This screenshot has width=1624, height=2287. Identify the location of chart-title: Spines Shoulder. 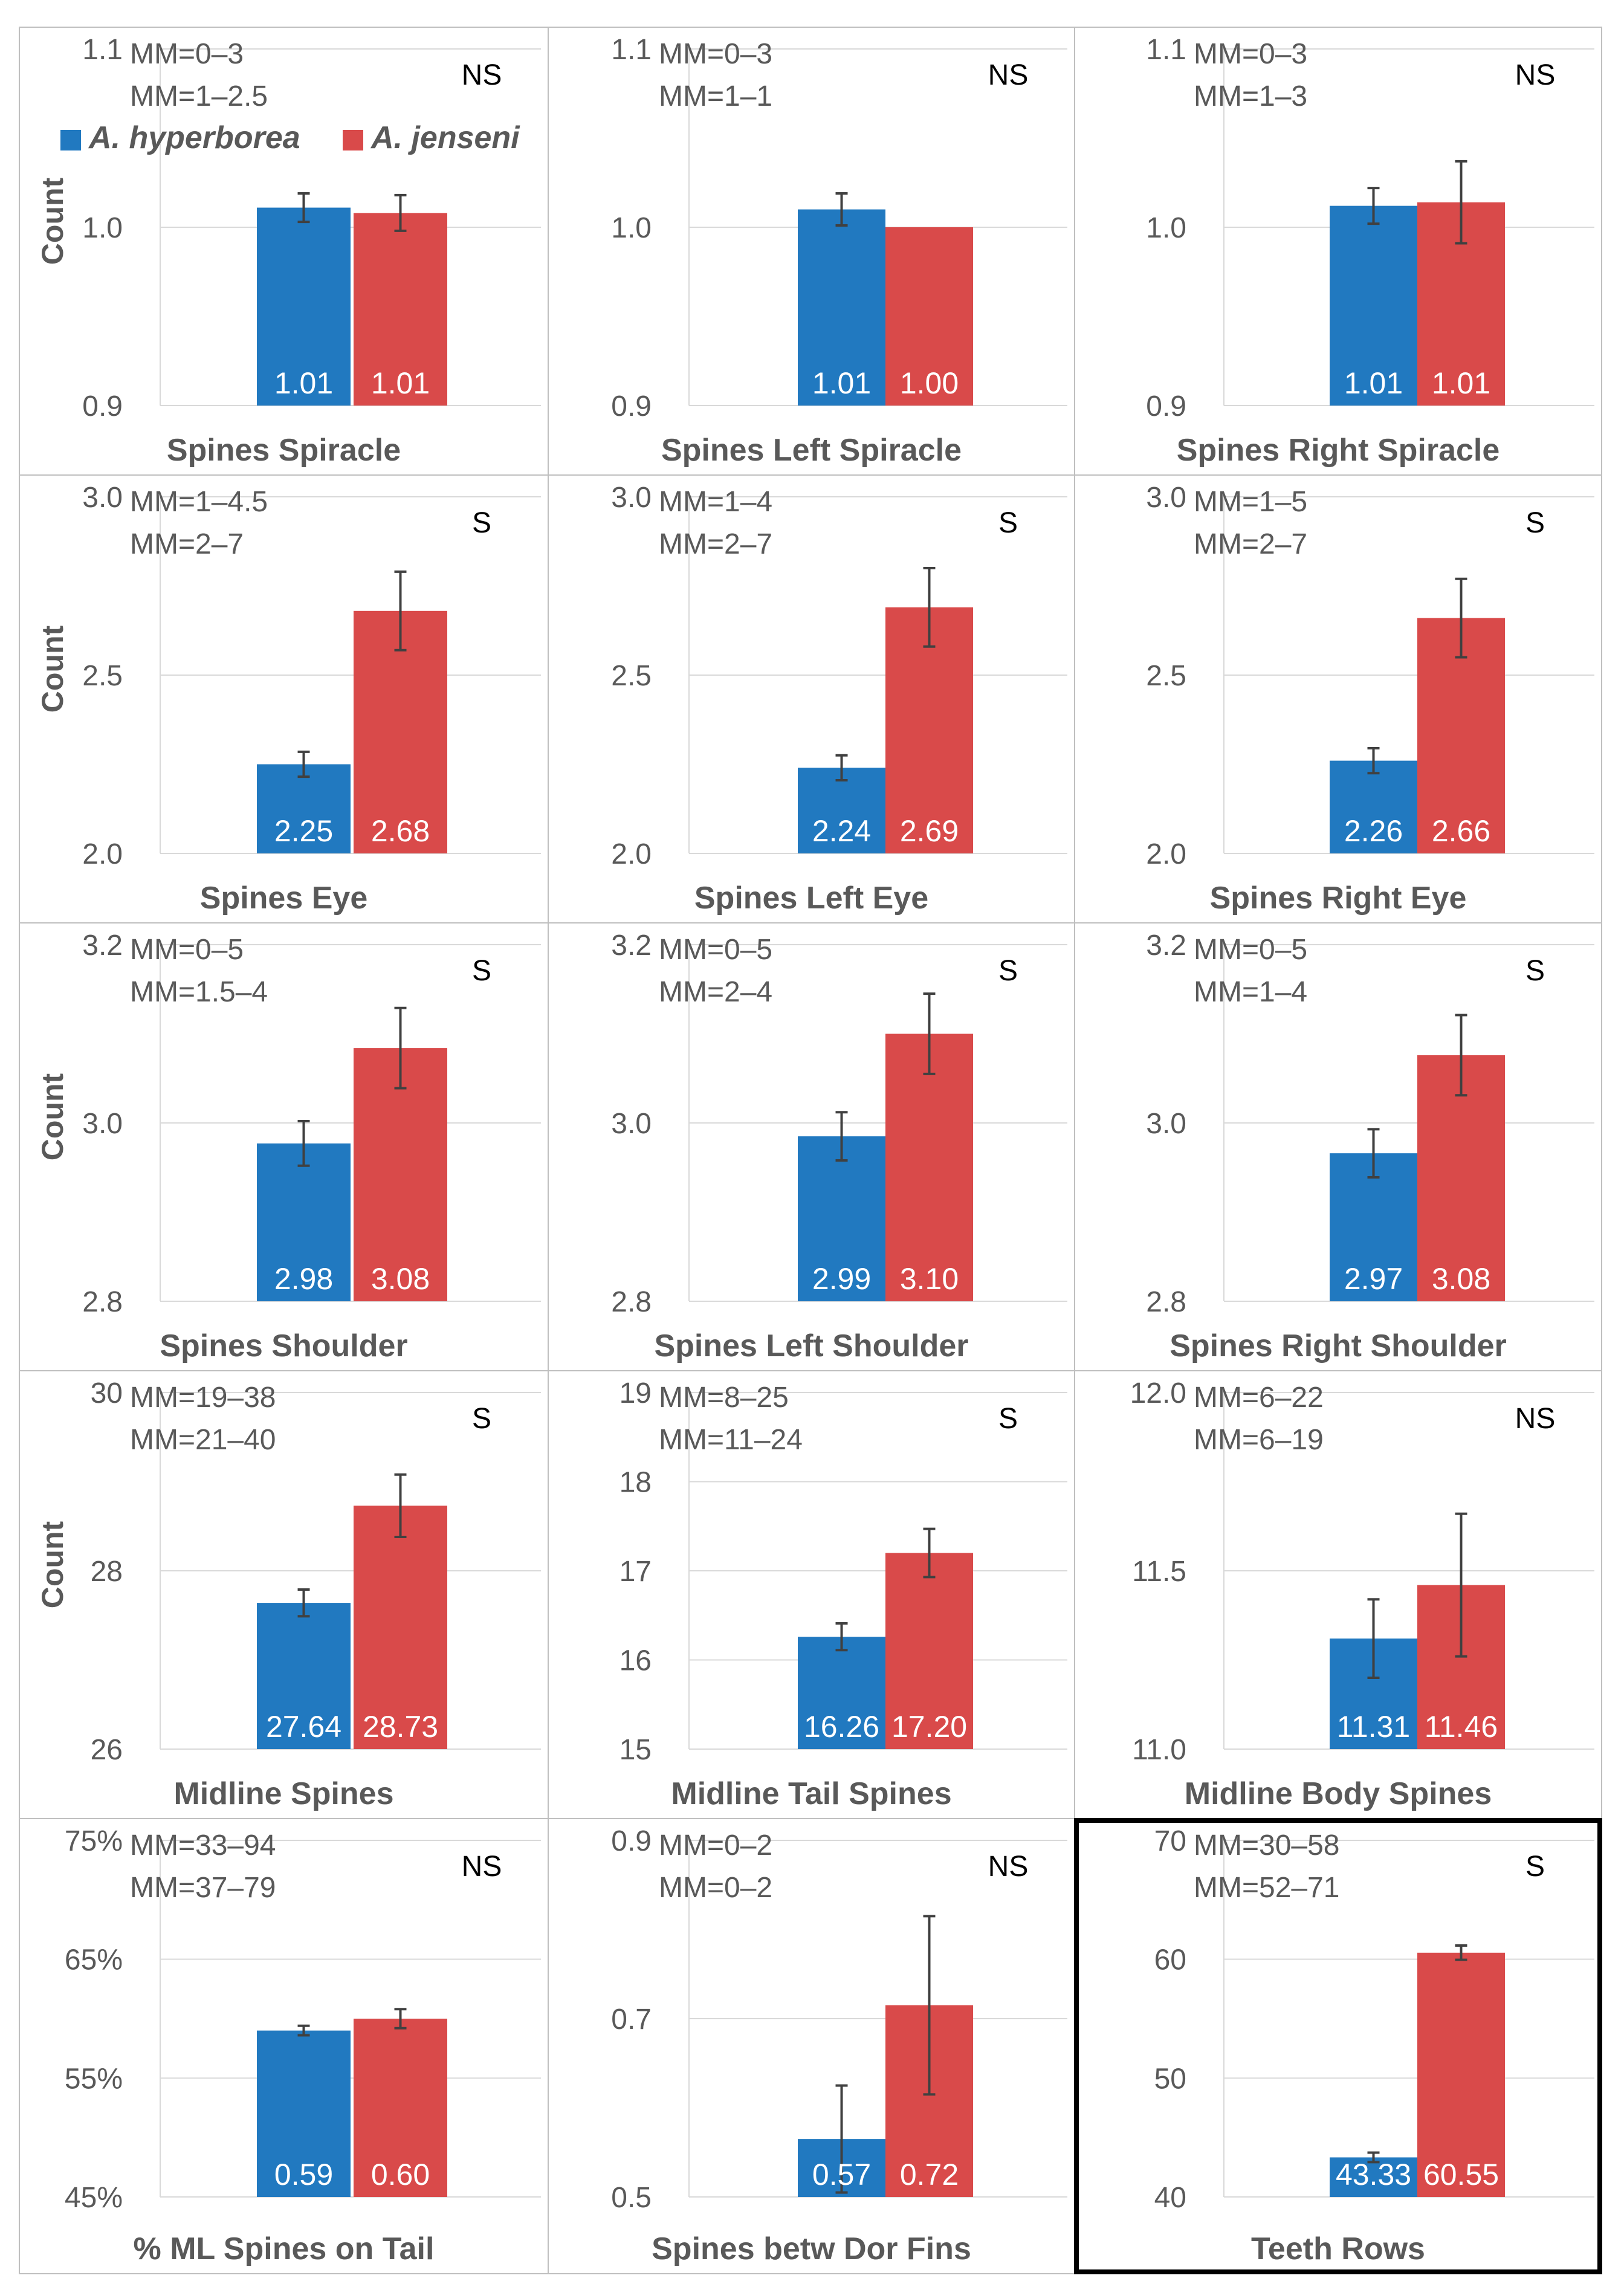
(283, 1345).